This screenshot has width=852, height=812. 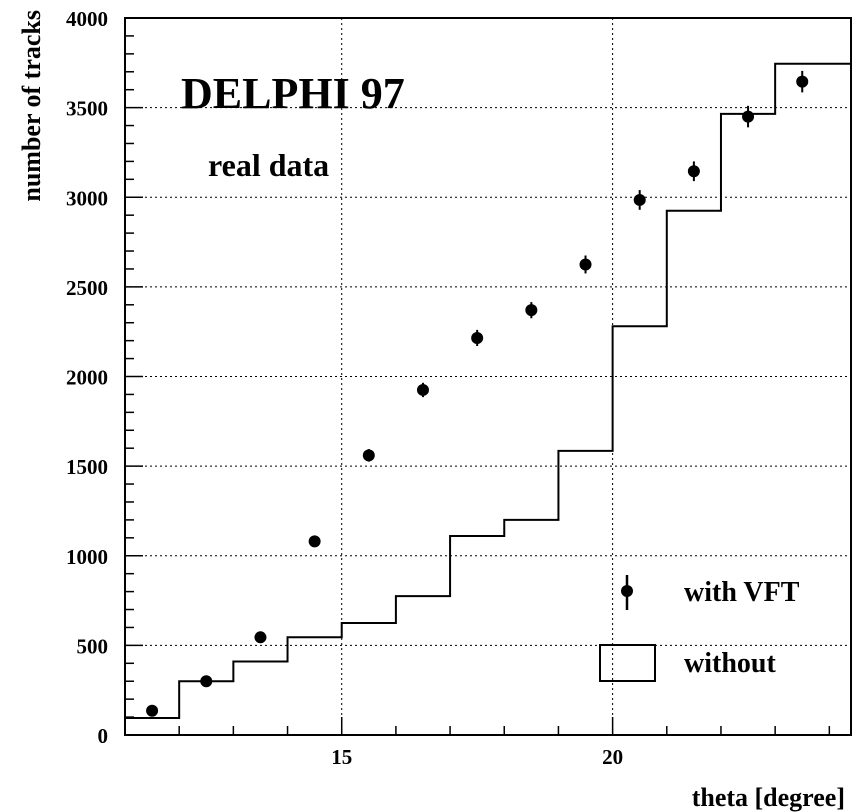 I want to click on legend: with VFT without, so click(x=699, y=628).